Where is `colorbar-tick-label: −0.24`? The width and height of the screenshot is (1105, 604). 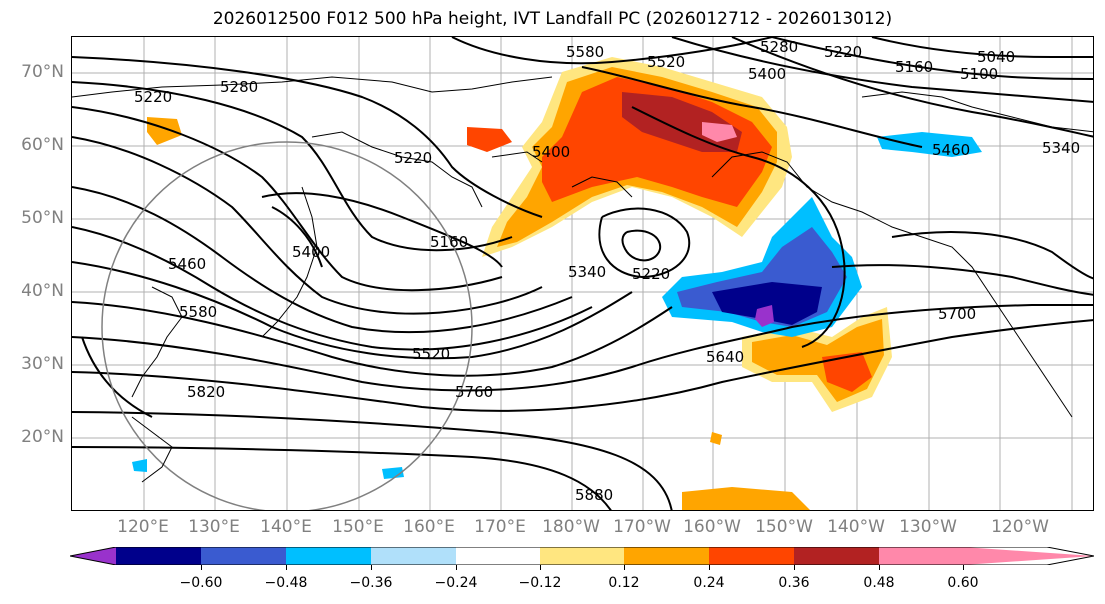 colorbar-tick-label: −0.24 is located at coordinates (456, 583).